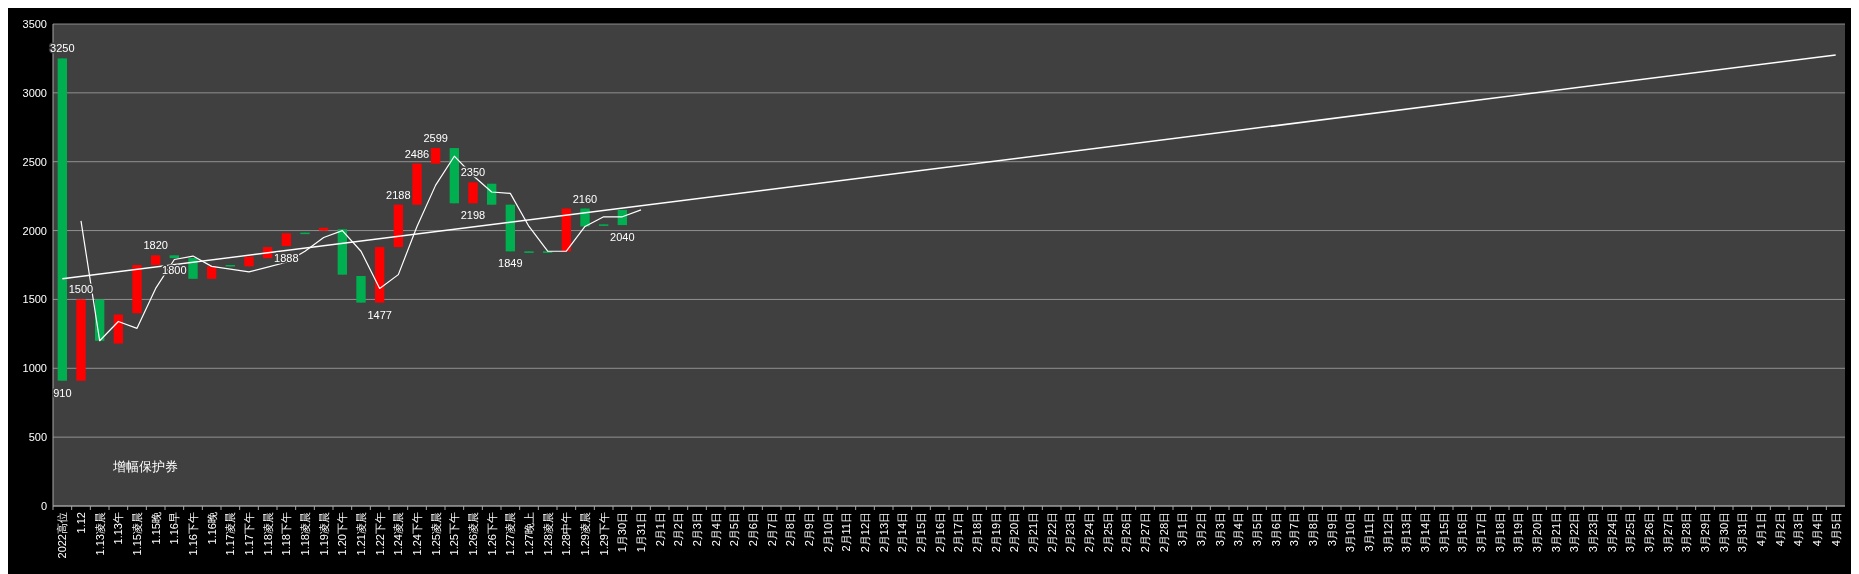 This screenshot has width=1859, height=574. I want to click on x-tick-label: 3月28日, so click(1686, 532).